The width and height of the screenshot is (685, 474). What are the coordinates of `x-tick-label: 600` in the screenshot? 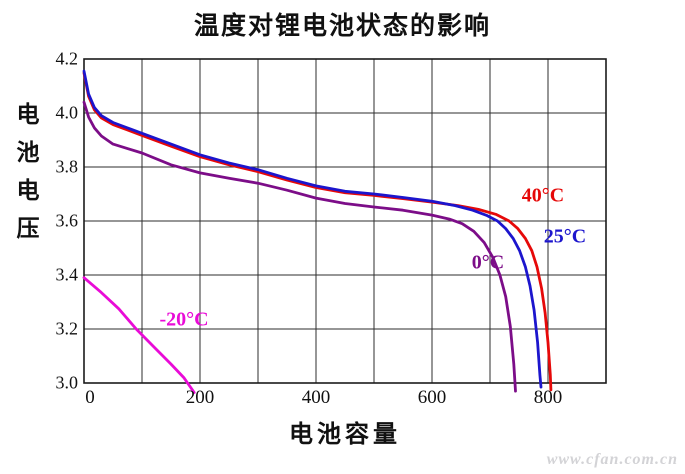 It's located at (432, 397).